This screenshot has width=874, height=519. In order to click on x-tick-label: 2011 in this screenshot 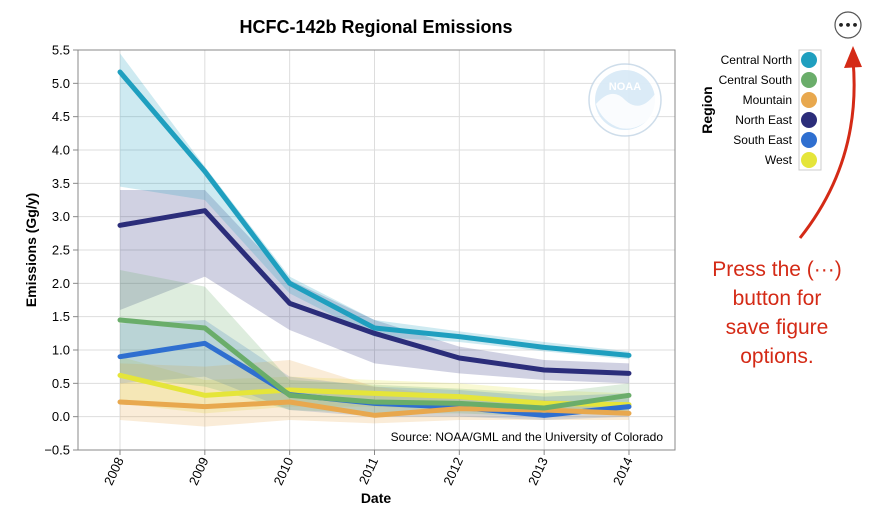, I will do `click(368, 471)`.